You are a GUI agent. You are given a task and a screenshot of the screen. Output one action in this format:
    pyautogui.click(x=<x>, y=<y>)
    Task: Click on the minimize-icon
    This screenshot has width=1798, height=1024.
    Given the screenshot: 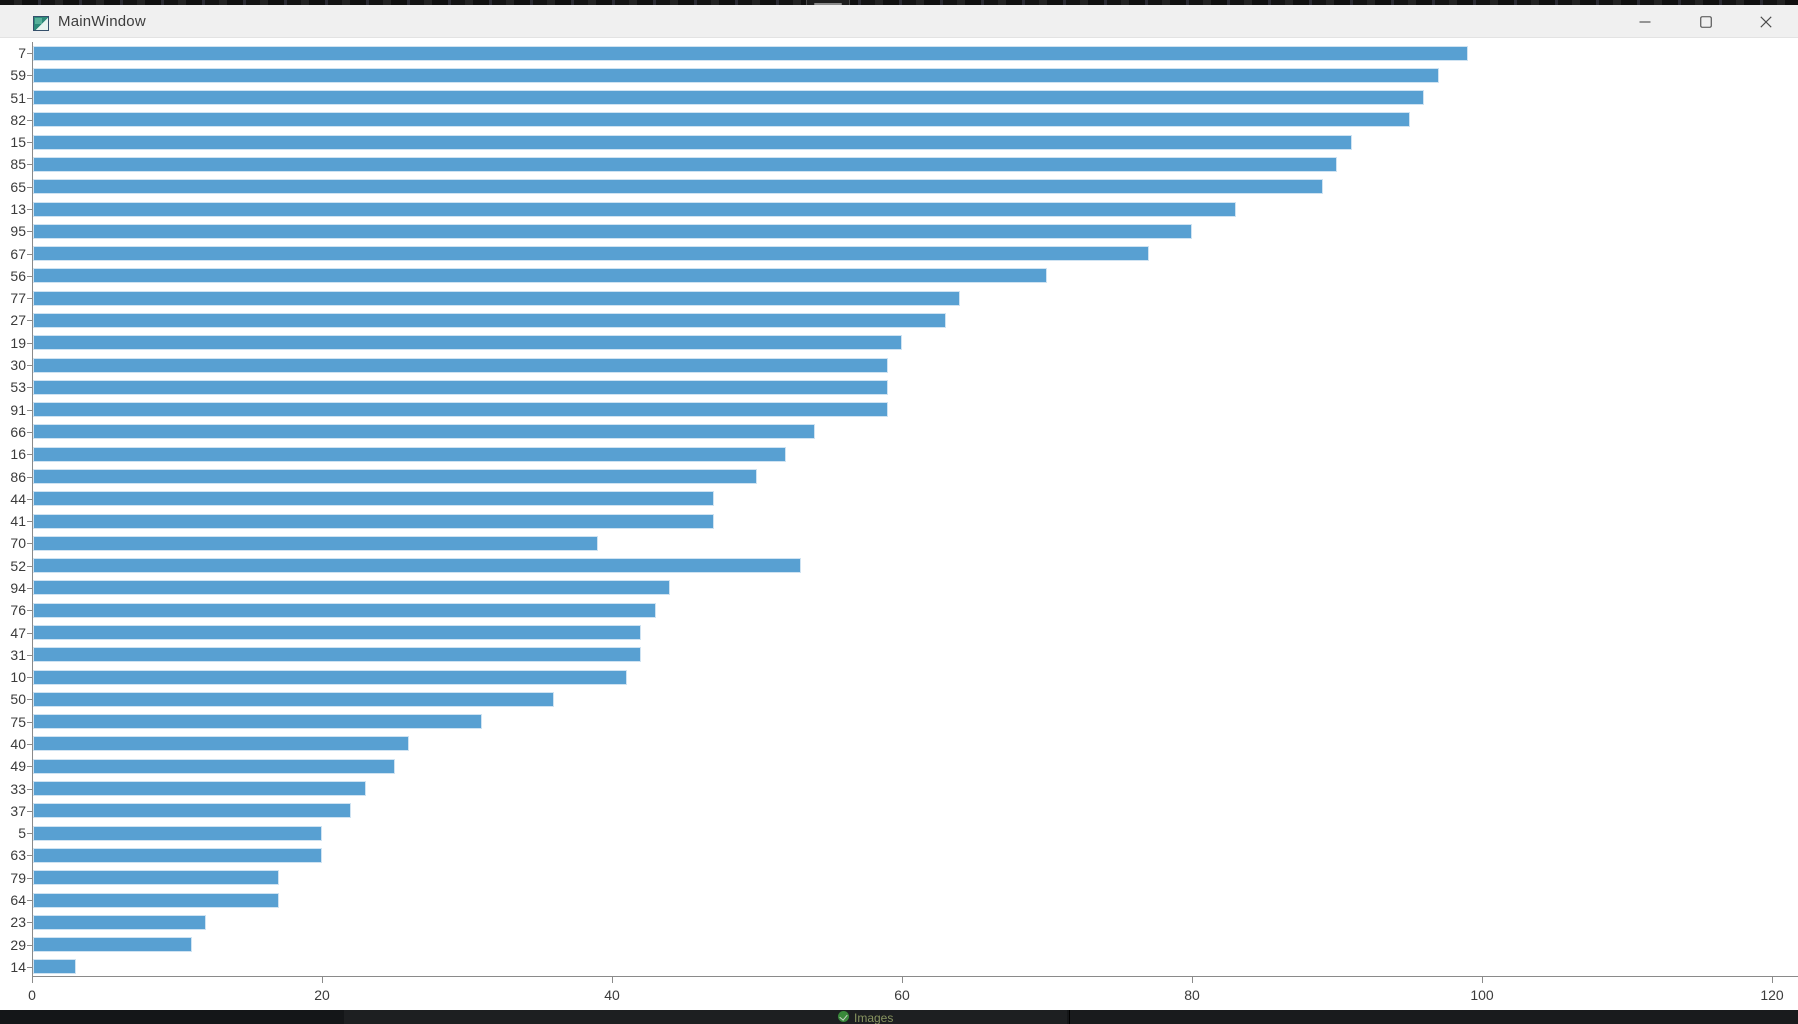 What is the action you would take?
    pyautogui.click(x=1645, y=21)
    